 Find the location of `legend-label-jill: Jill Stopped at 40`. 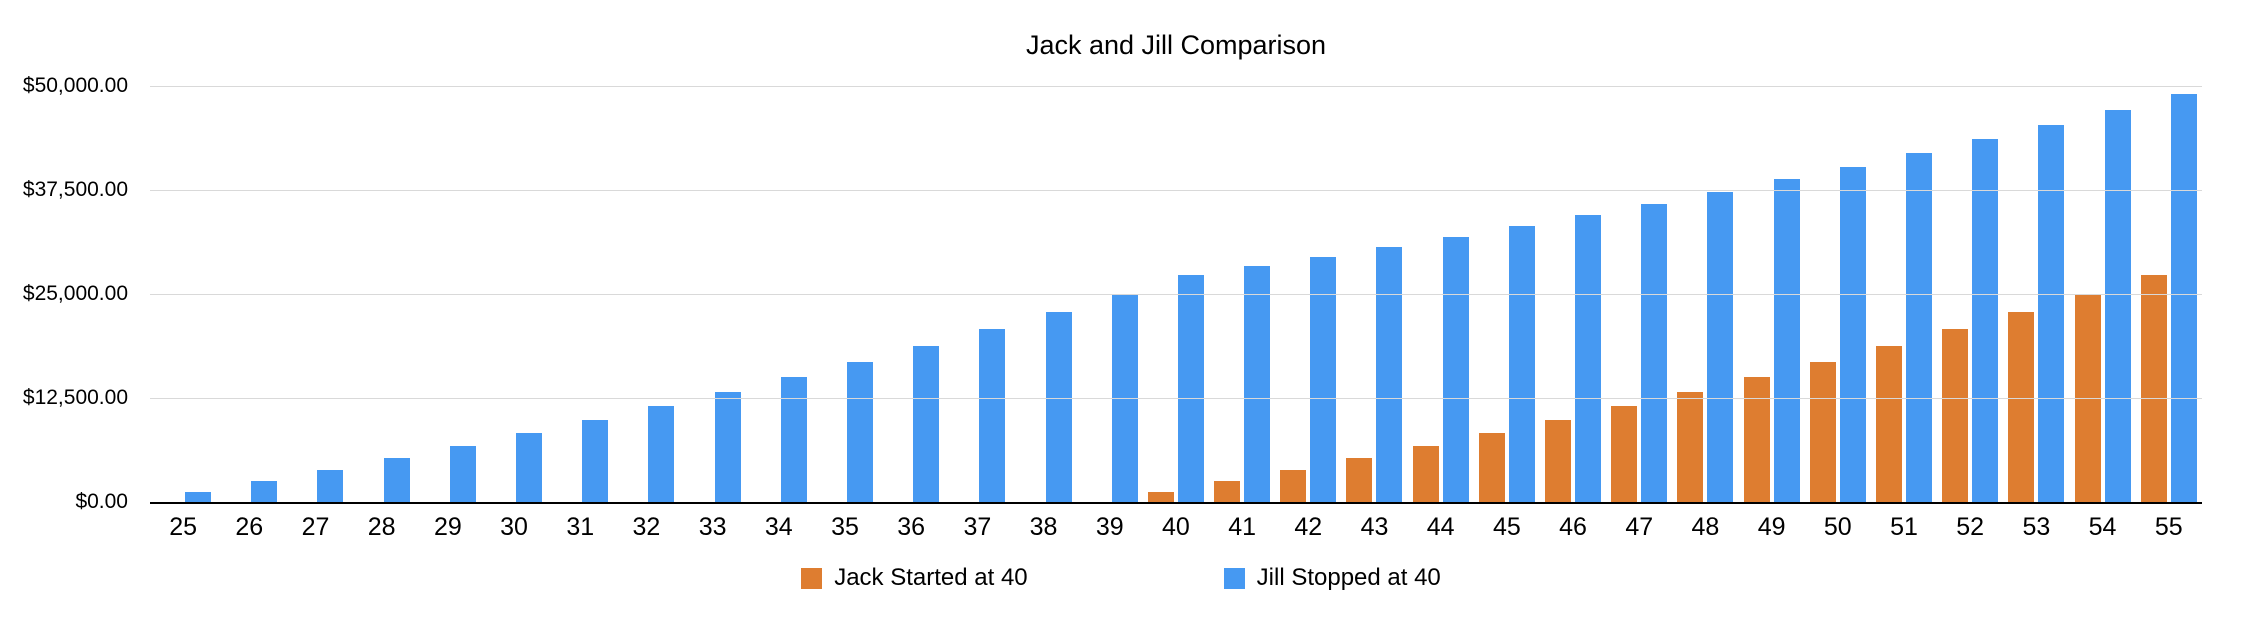

legend-label-jill: Jill Stopped at 40 is located at coordinates (1348, 577).